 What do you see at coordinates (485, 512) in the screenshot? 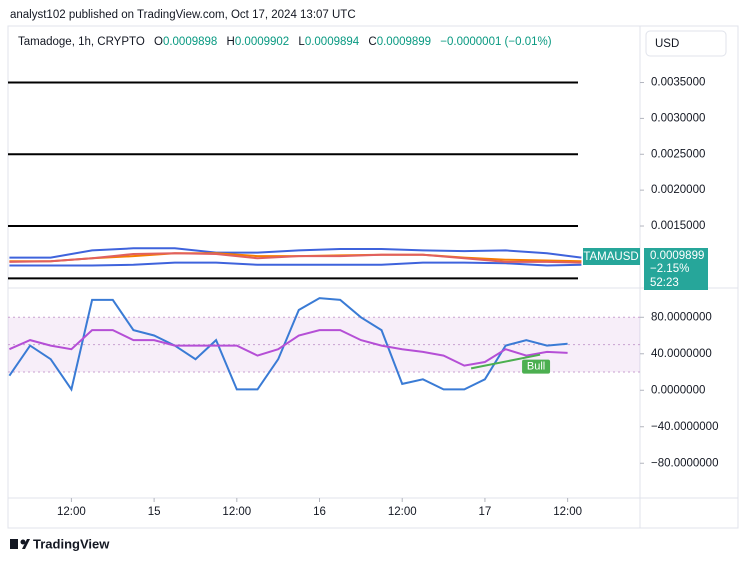
I see `x-tick-label: 17` at bounding box center [485, 512].